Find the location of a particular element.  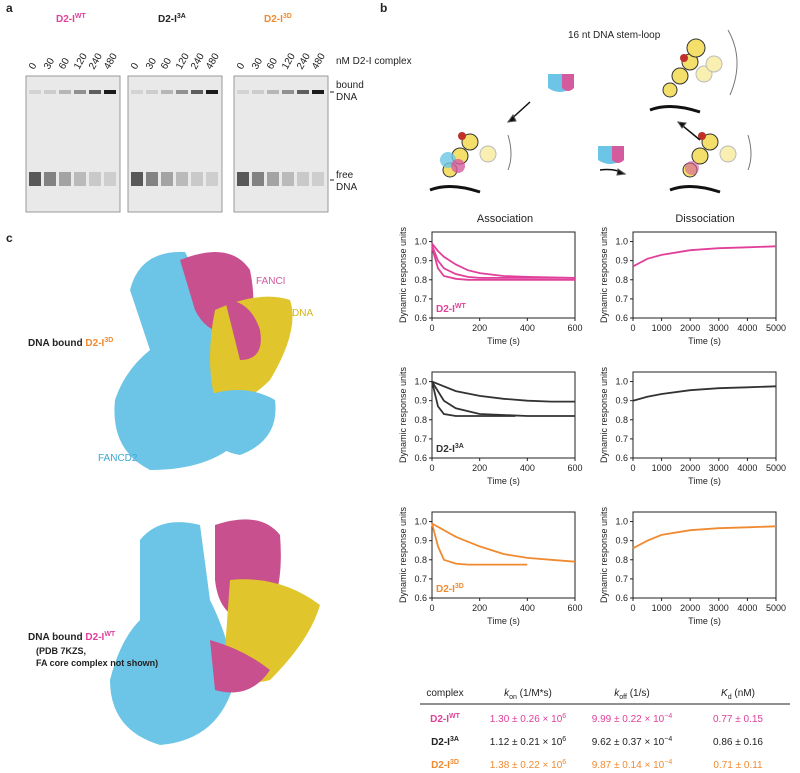

lane-label: 30 is located at coordinates (151, 64).